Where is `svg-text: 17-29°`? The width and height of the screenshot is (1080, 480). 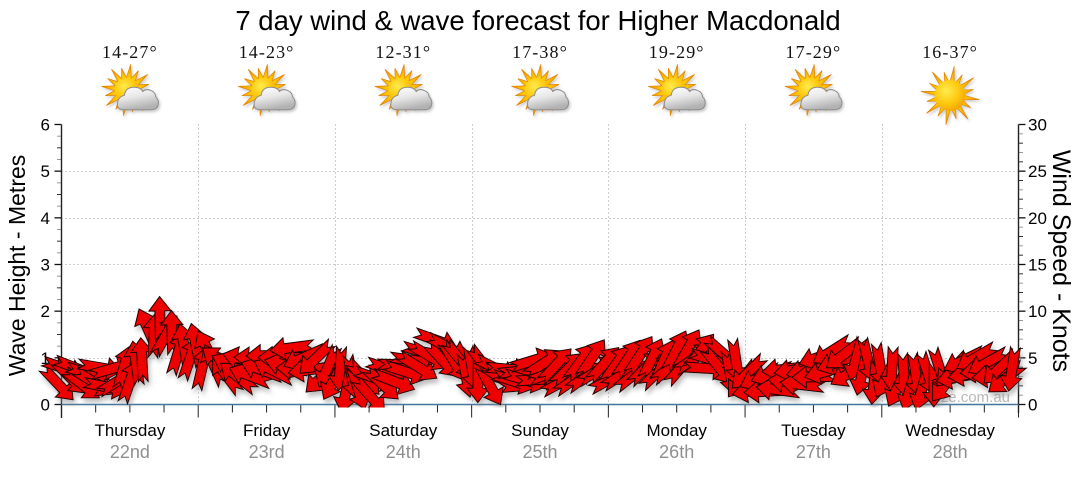
svg-text: 17-29° is located at coordinates (814, 52).